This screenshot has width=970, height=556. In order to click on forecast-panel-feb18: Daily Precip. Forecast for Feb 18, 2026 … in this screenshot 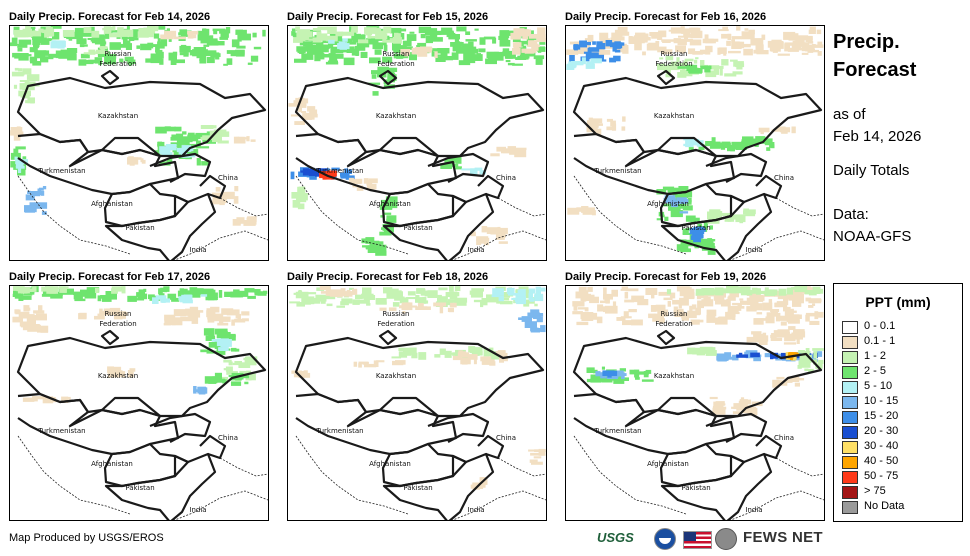, I will do `click(417, 402)`.